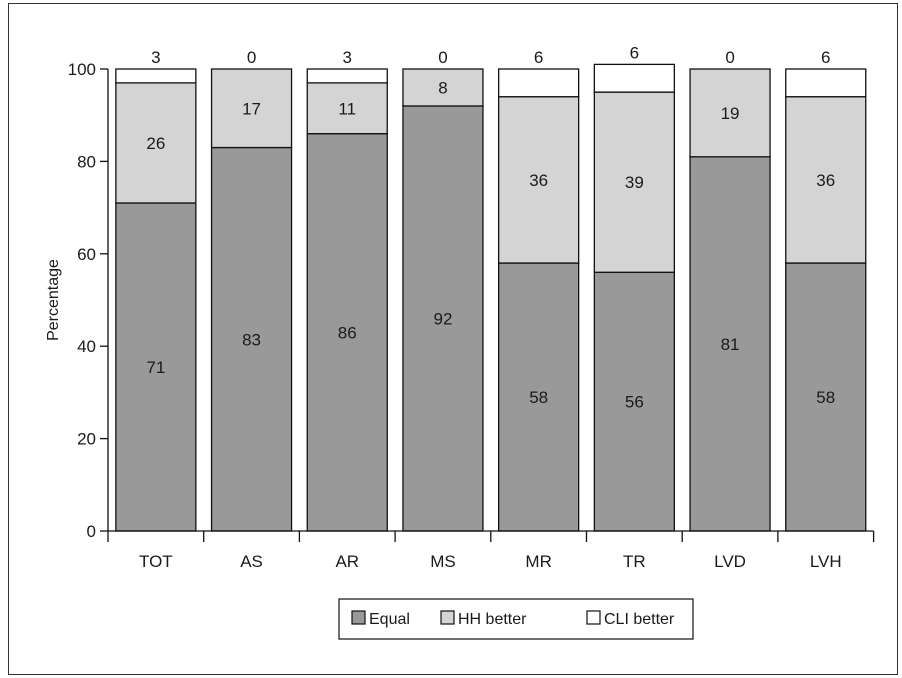 The width and height of the screenshot is (902, 678). I want to click on bar-label-mr-cli-better: 6, so click(538, 57).